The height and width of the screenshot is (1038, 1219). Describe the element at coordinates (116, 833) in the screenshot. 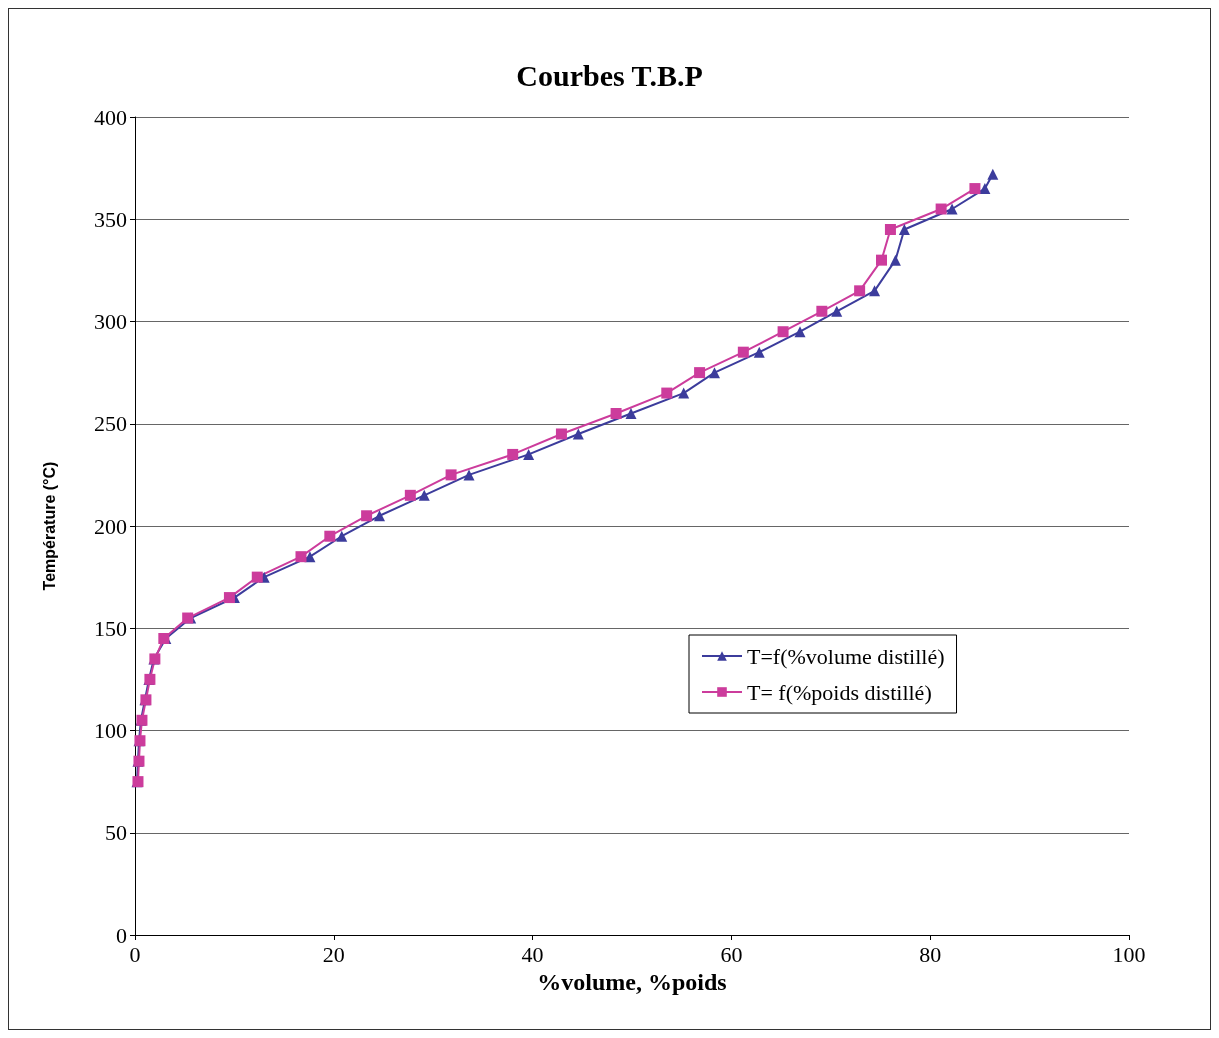

I see `y-tick-label: 50` at that location.